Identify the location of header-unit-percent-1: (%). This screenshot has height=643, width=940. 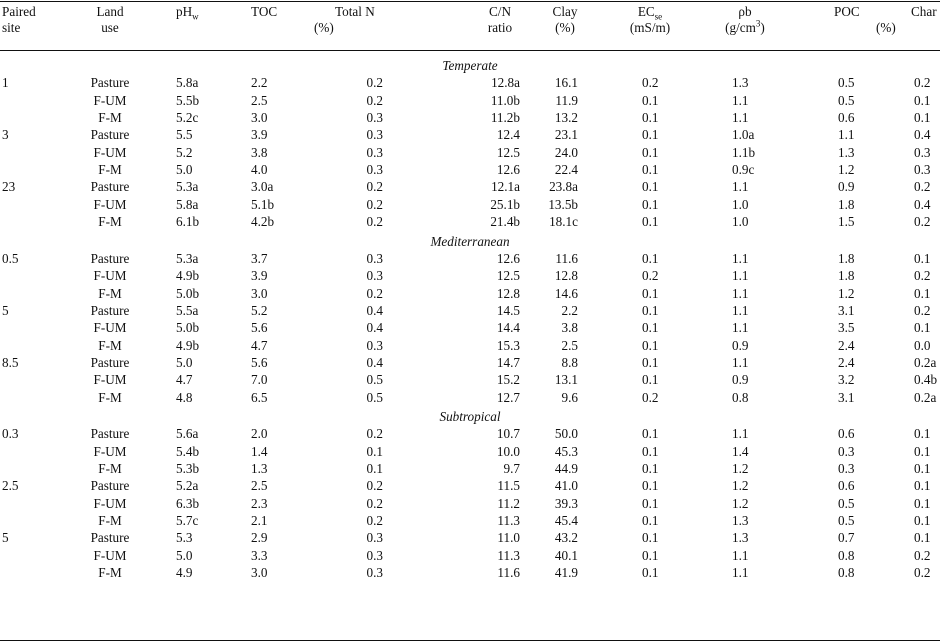
(324, 27).